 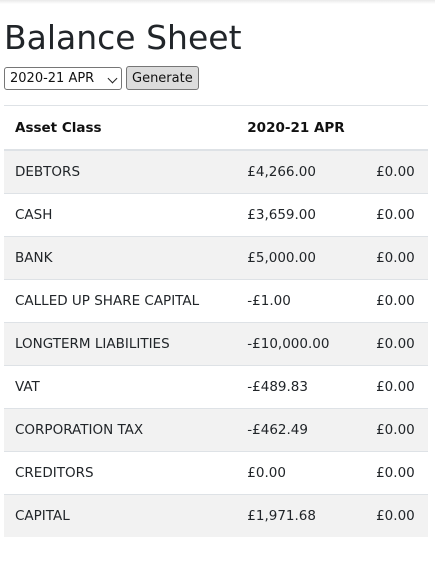 I want to click on asset-class-cell: CALLED UP SHARE CAPITAL, so click(x=120, y=301).